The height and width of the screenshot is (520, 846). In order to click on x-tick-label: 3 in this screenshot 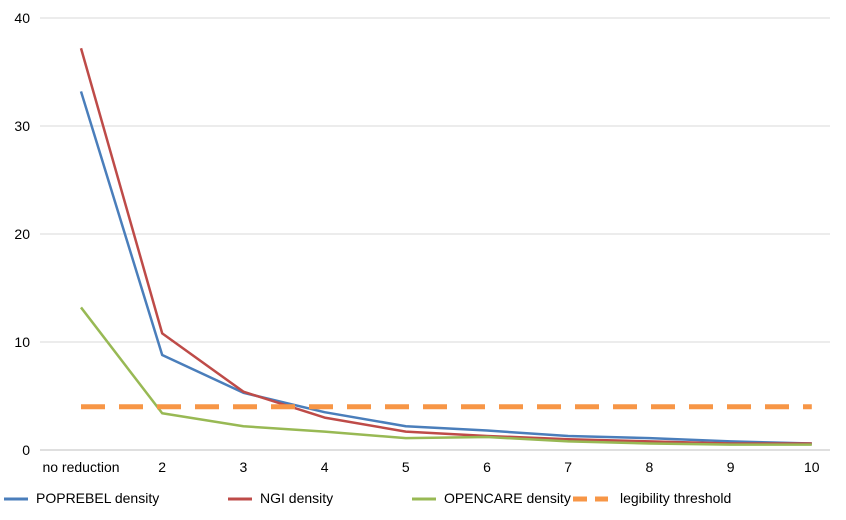, I will do `click(244, 467)`.